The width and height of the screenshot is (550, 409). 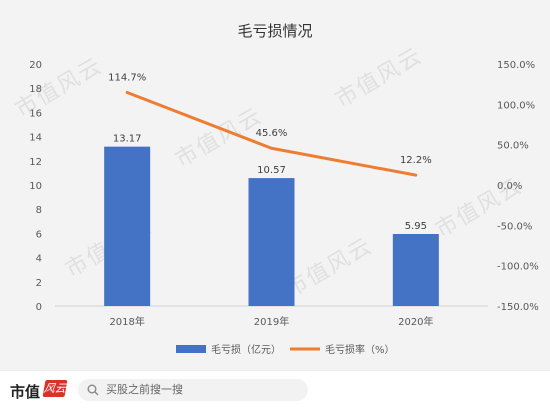 I want to click on y-left-tick-label: 14, so click(x=35, y=138).